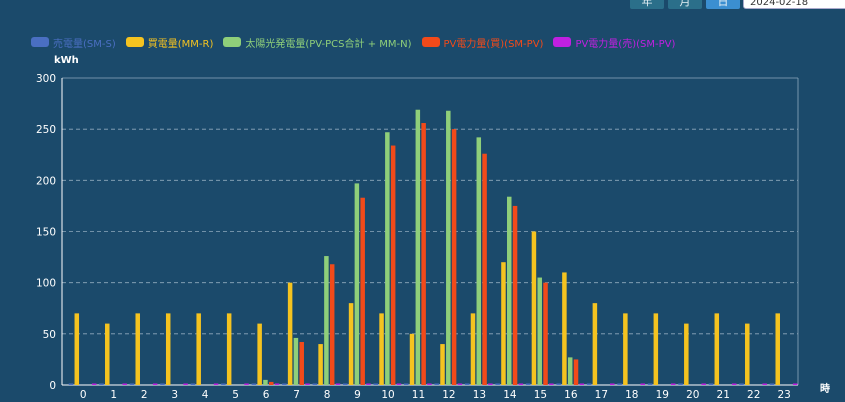 This screenshot has height=402, width=845. What do you see at coordinates (571, 395) in the screenshot?
I see `x-tick-label: 16` at bounding box center [571, 395].